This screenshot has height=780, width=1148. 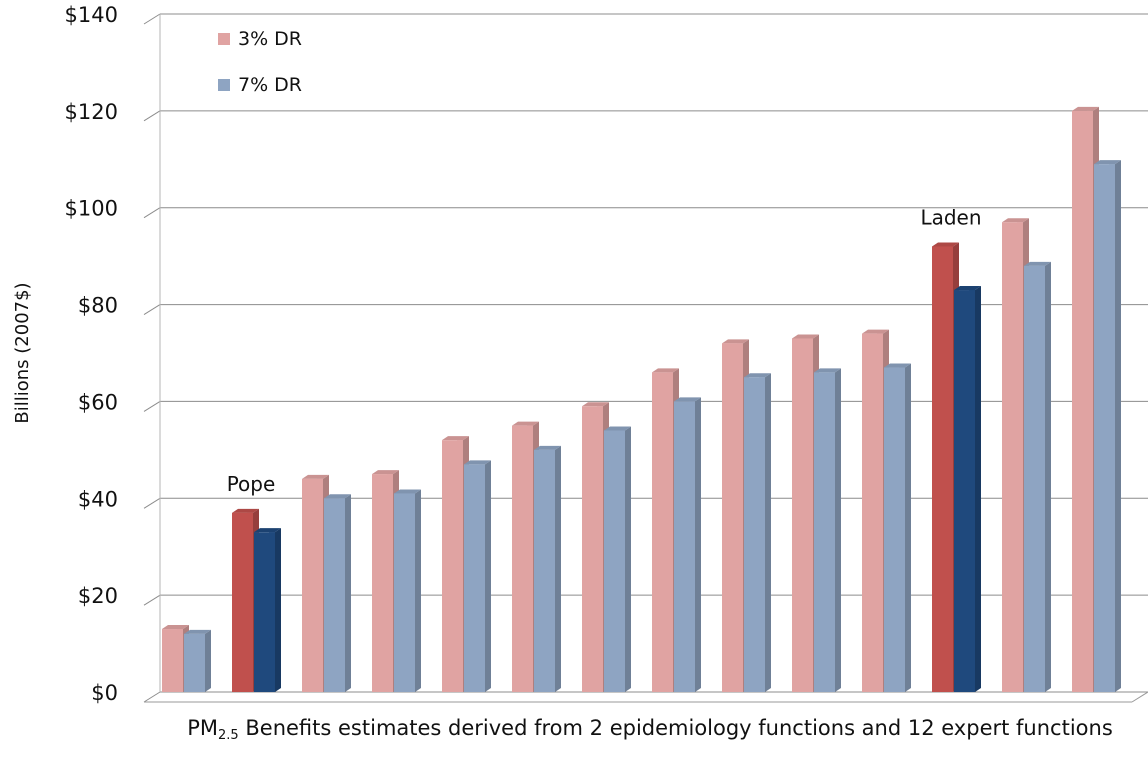 I want to click on floor-right-edge, so click(x=1139, y=697).